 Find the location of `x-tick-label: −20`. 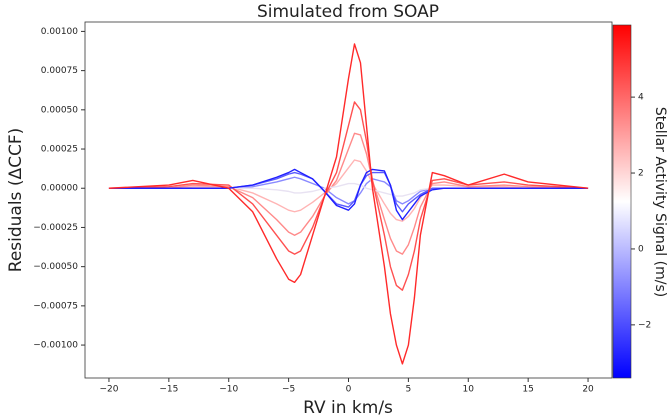

x-tick-label: −20 is located at coordinates (108, 390).